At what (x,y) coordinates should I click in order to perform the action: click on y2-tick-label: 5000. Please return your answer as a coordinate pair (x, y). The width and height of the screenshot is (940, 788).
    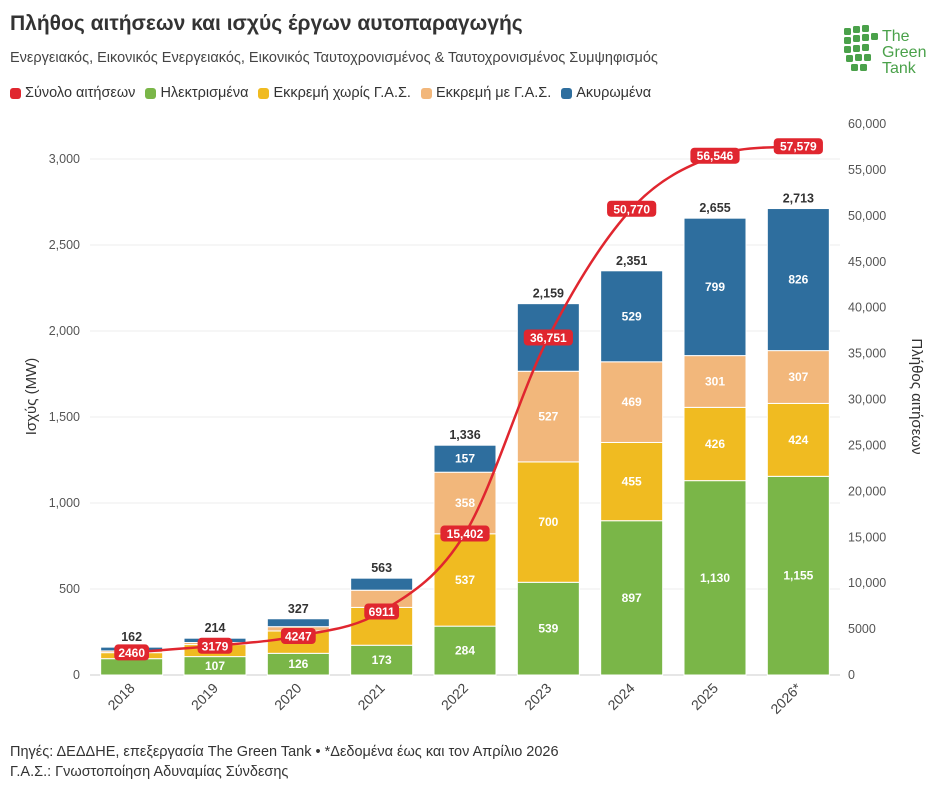
    Looking at the image, I should click on (862, 629).